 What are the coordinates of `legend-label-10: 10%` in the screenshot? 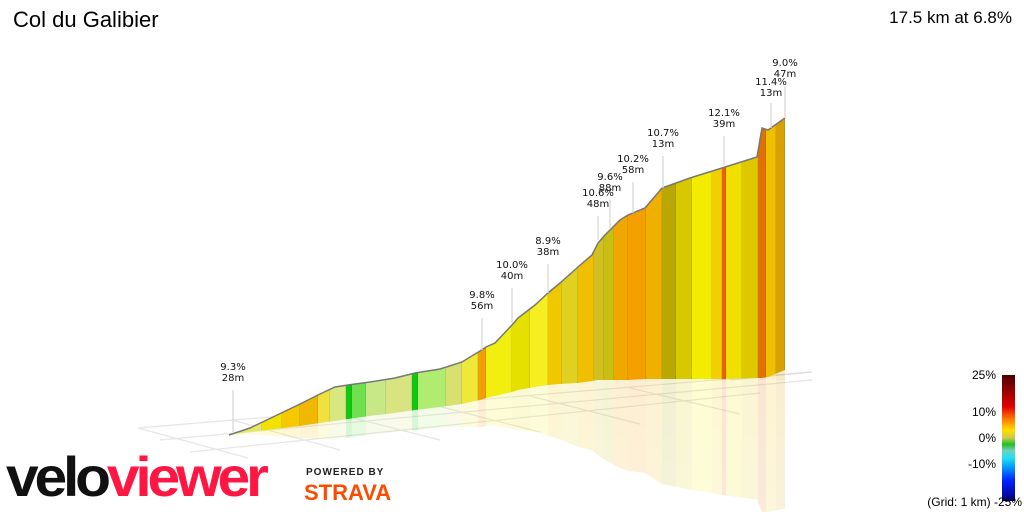 It's located at (983, 412).